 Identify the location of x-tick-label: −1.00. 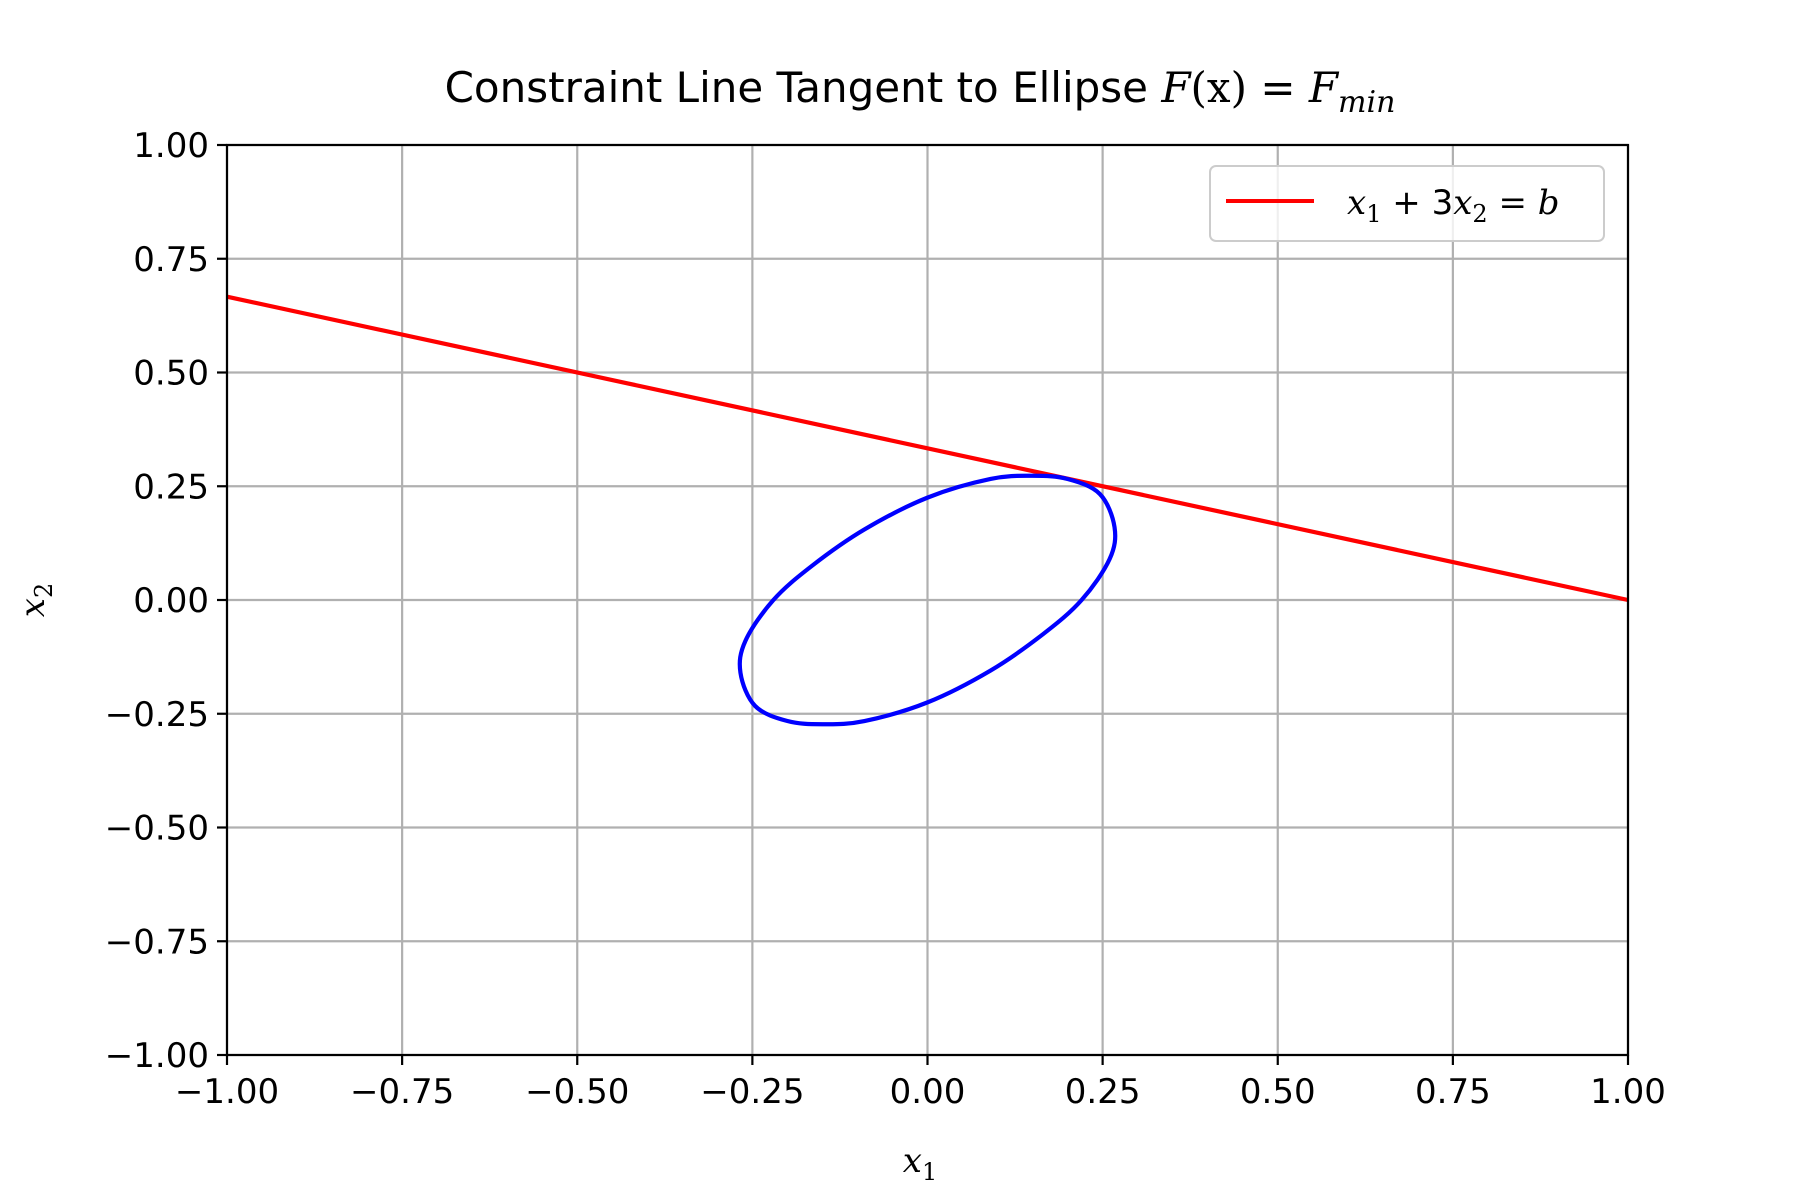
(227, 1092).